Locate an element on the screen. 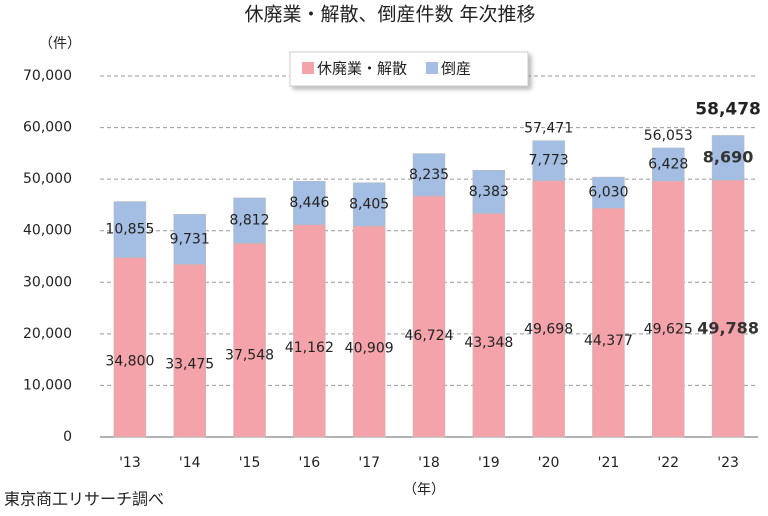 This screenshot has height=516, width=768. legend-label: 倒産 is located at coordinates (456, 69).